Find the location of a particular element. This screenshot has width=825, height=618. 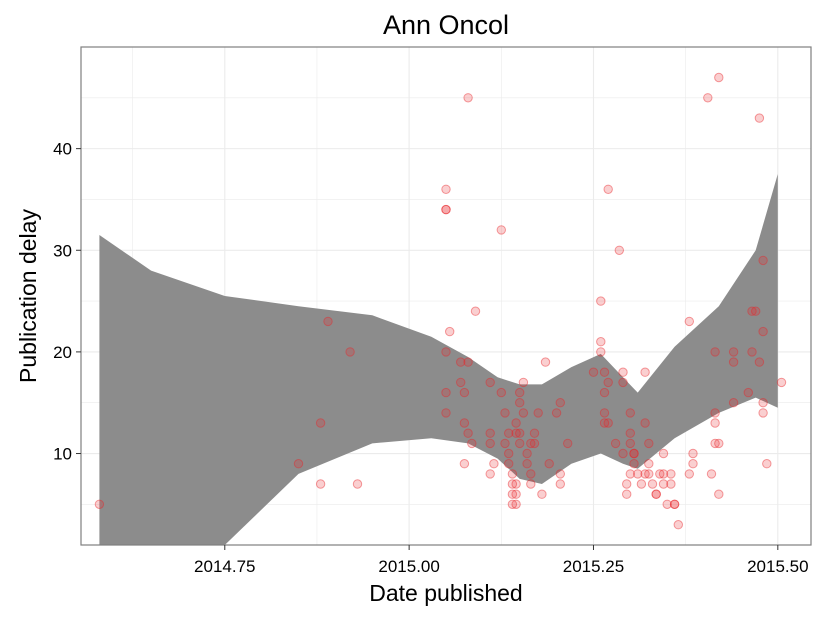

x-axis-title: Date published is located at coordinates (445, 593).